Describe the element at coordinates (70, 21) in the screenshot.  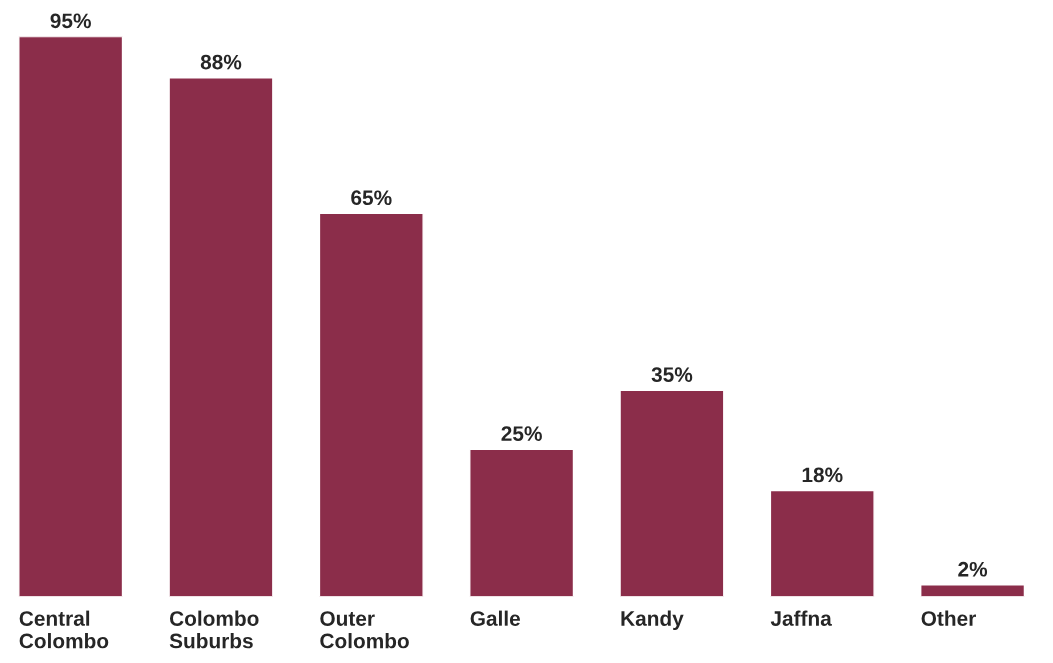
I see `data-label: 95%` at that location.